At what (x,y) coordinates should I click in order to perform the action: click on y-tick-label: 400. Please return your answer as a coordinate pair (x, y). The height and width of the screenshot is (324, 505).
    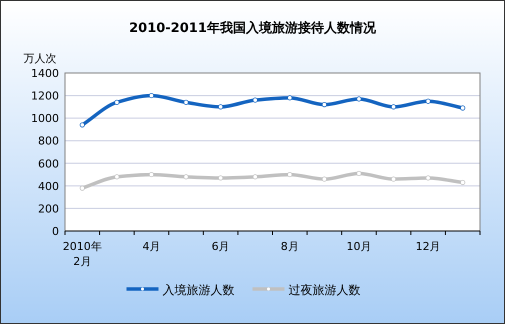
    Looking at the image, I should click on (48, 186).